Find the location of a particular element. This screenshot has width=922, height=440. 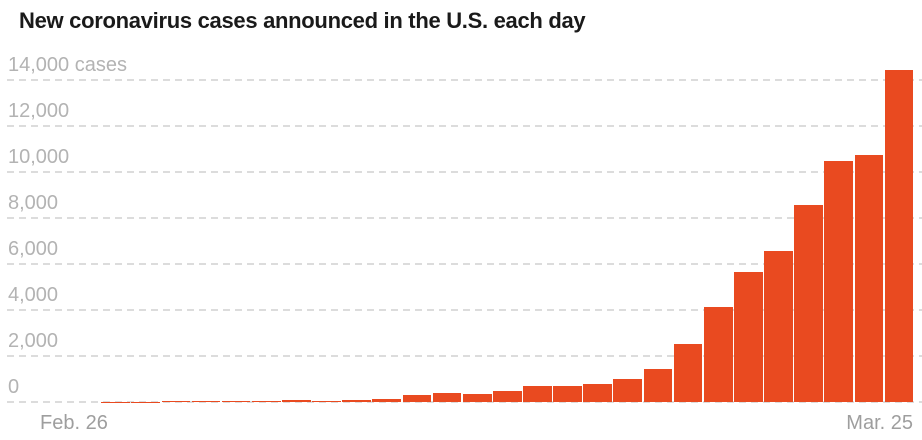

y-axis-tick-label: 10,000 is located at coordinates (39, 157).